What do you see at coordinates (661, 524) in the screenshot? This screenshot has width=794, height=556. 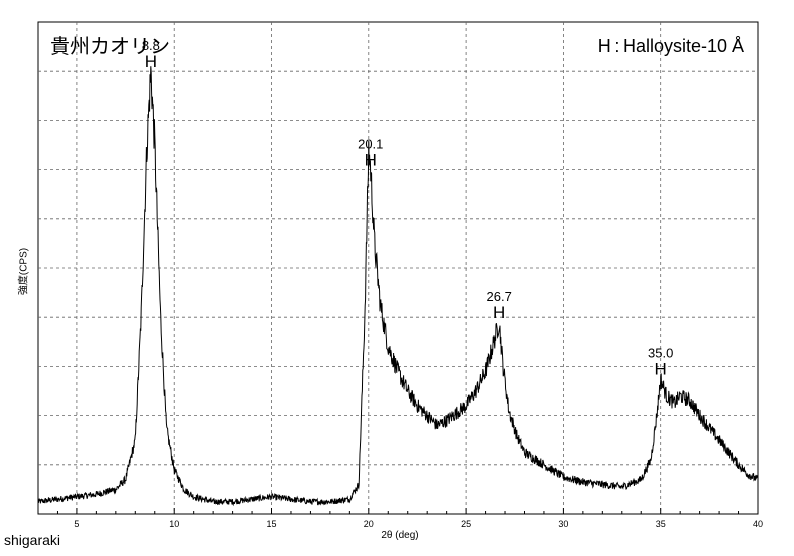 I see `x-tick-label: 35` at bounding box center [661, 524].